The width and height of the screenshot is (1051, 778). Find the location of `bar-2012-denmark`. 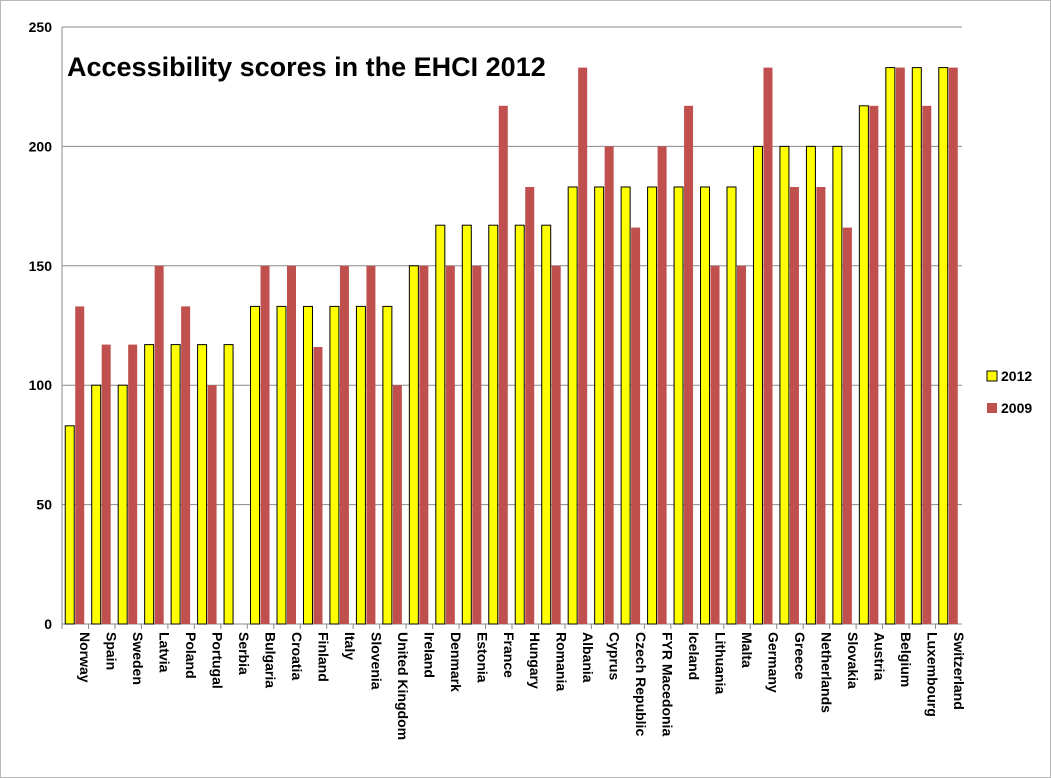

bar-2012-denmark is located at coordinates (440, 424).